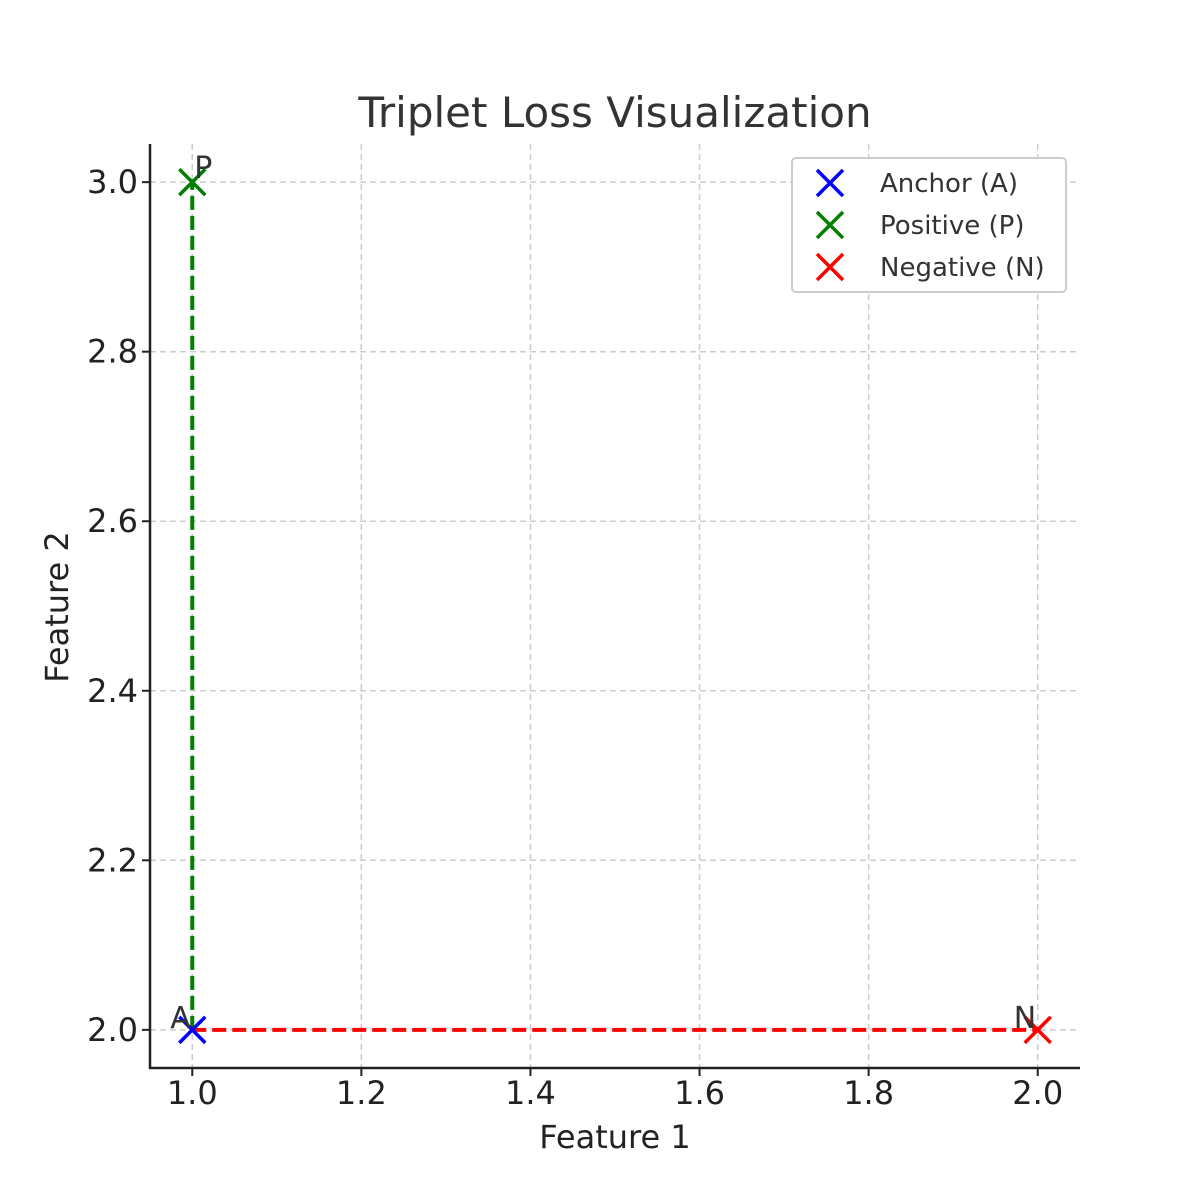 This screenshot has height=1200, width=1200. What do you see at coordinates (203, 168) in the screenshot?
I see `point-label-p: P` at bounding box center [203, 168].